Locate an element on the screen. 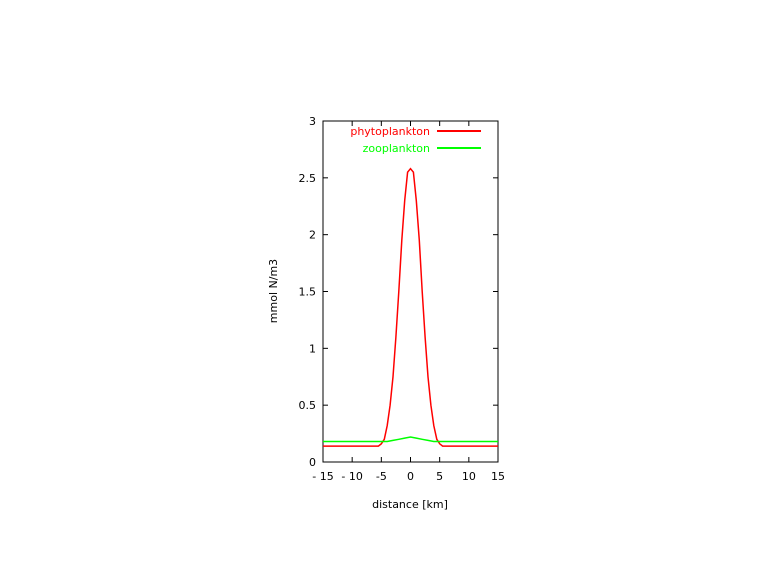 Image resolution: width=768 pixels, height=576 pixels. x-tick-label: 5 is located at coordinates (439, 476).